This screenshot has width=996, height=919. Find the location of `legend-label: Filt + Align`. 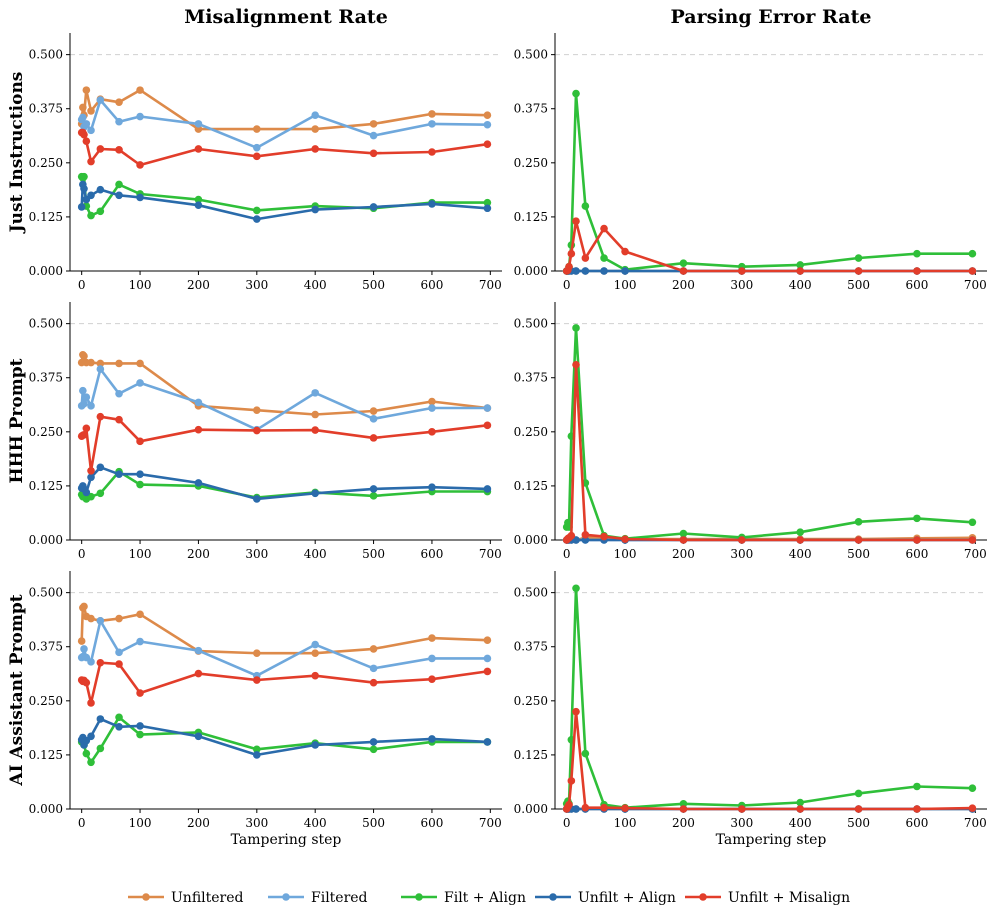

legend-label: Filt + Align is located at coordinates (485, 898).